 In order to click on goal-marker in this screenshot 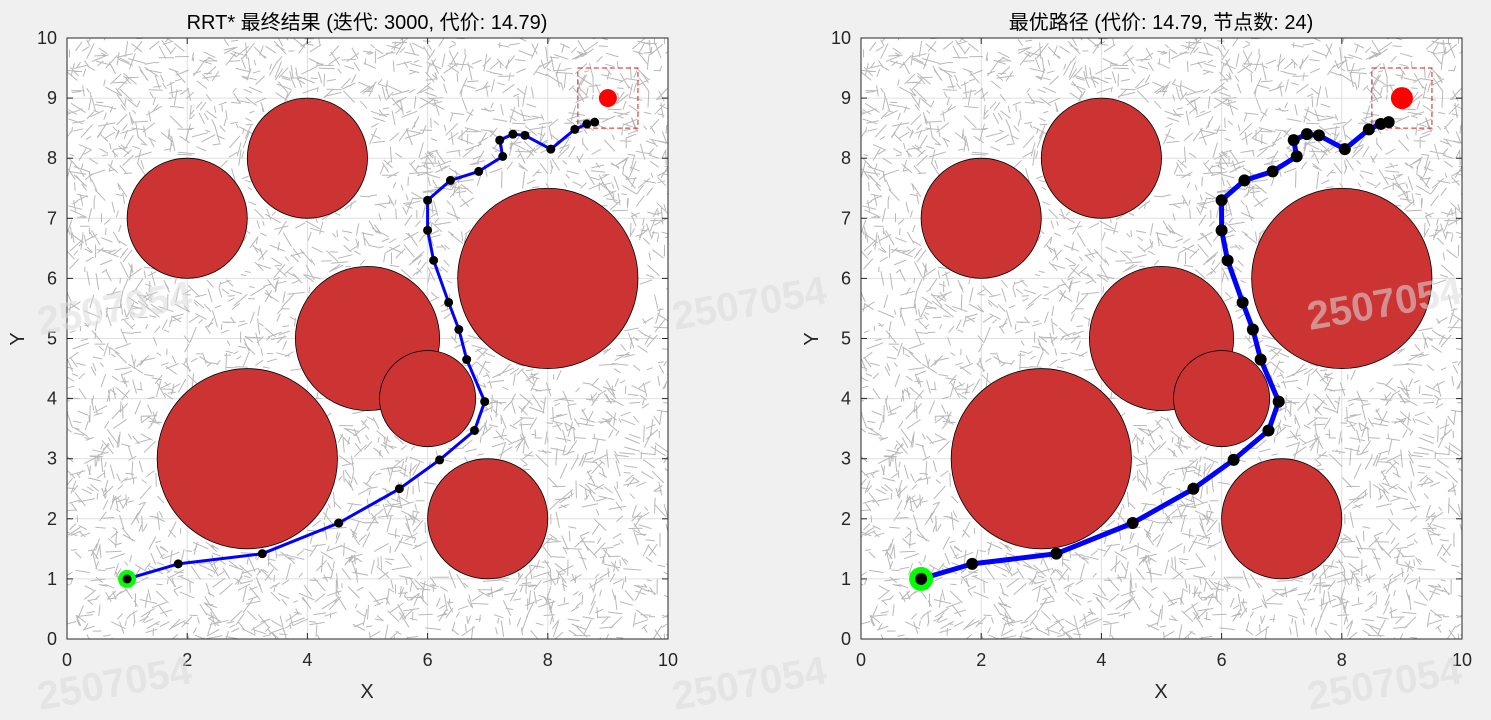, I will do `click(607, 98)`.